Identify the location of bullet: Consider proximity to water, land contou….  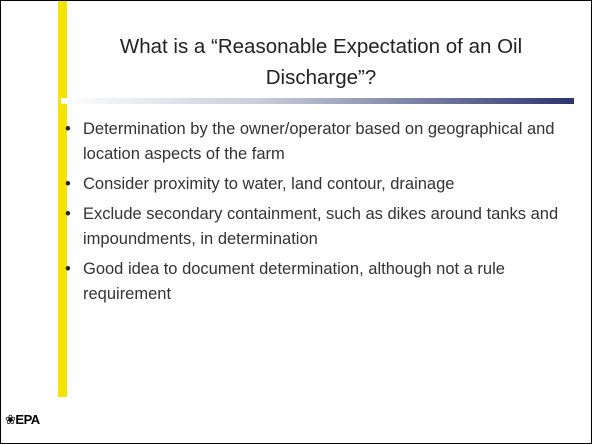
(319, 184).